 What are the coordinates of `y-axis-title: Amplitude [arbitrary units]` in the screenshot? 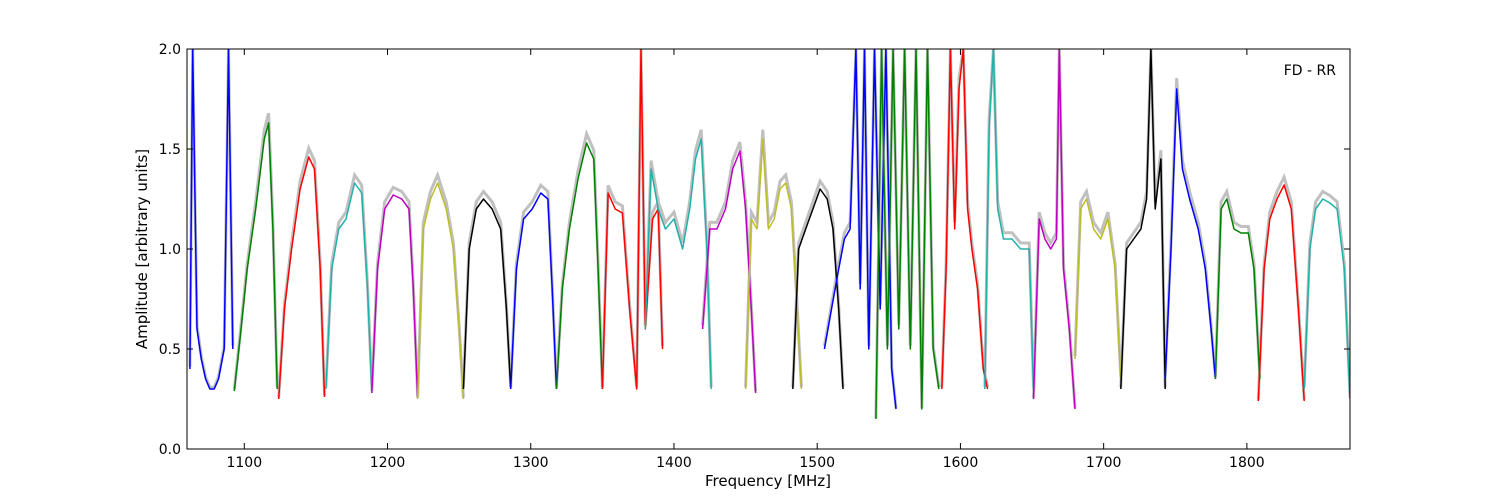 It's located at (142, 249).